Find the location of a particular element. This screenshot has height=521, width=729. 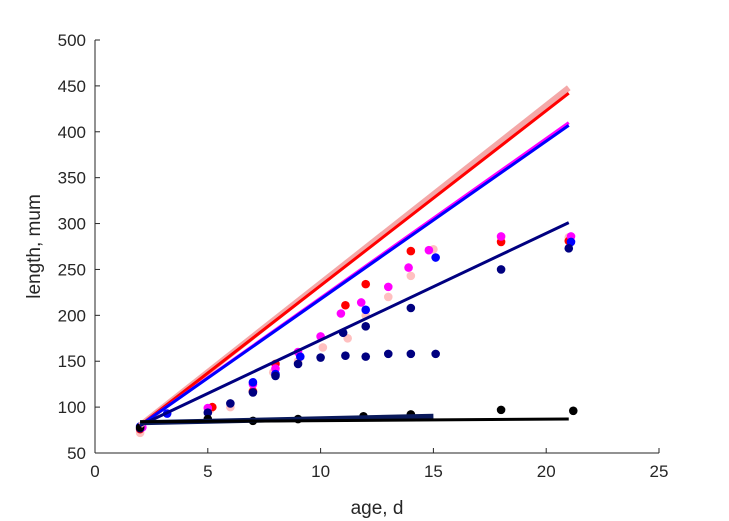

x-axis-label: age, d is located at coordinates (377, 508).